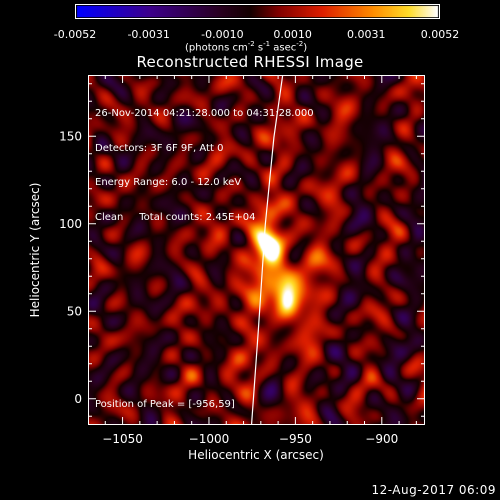 The width and height of the screenshot is (500, 500). I want to click on plot-overlay, so click(267, 250).